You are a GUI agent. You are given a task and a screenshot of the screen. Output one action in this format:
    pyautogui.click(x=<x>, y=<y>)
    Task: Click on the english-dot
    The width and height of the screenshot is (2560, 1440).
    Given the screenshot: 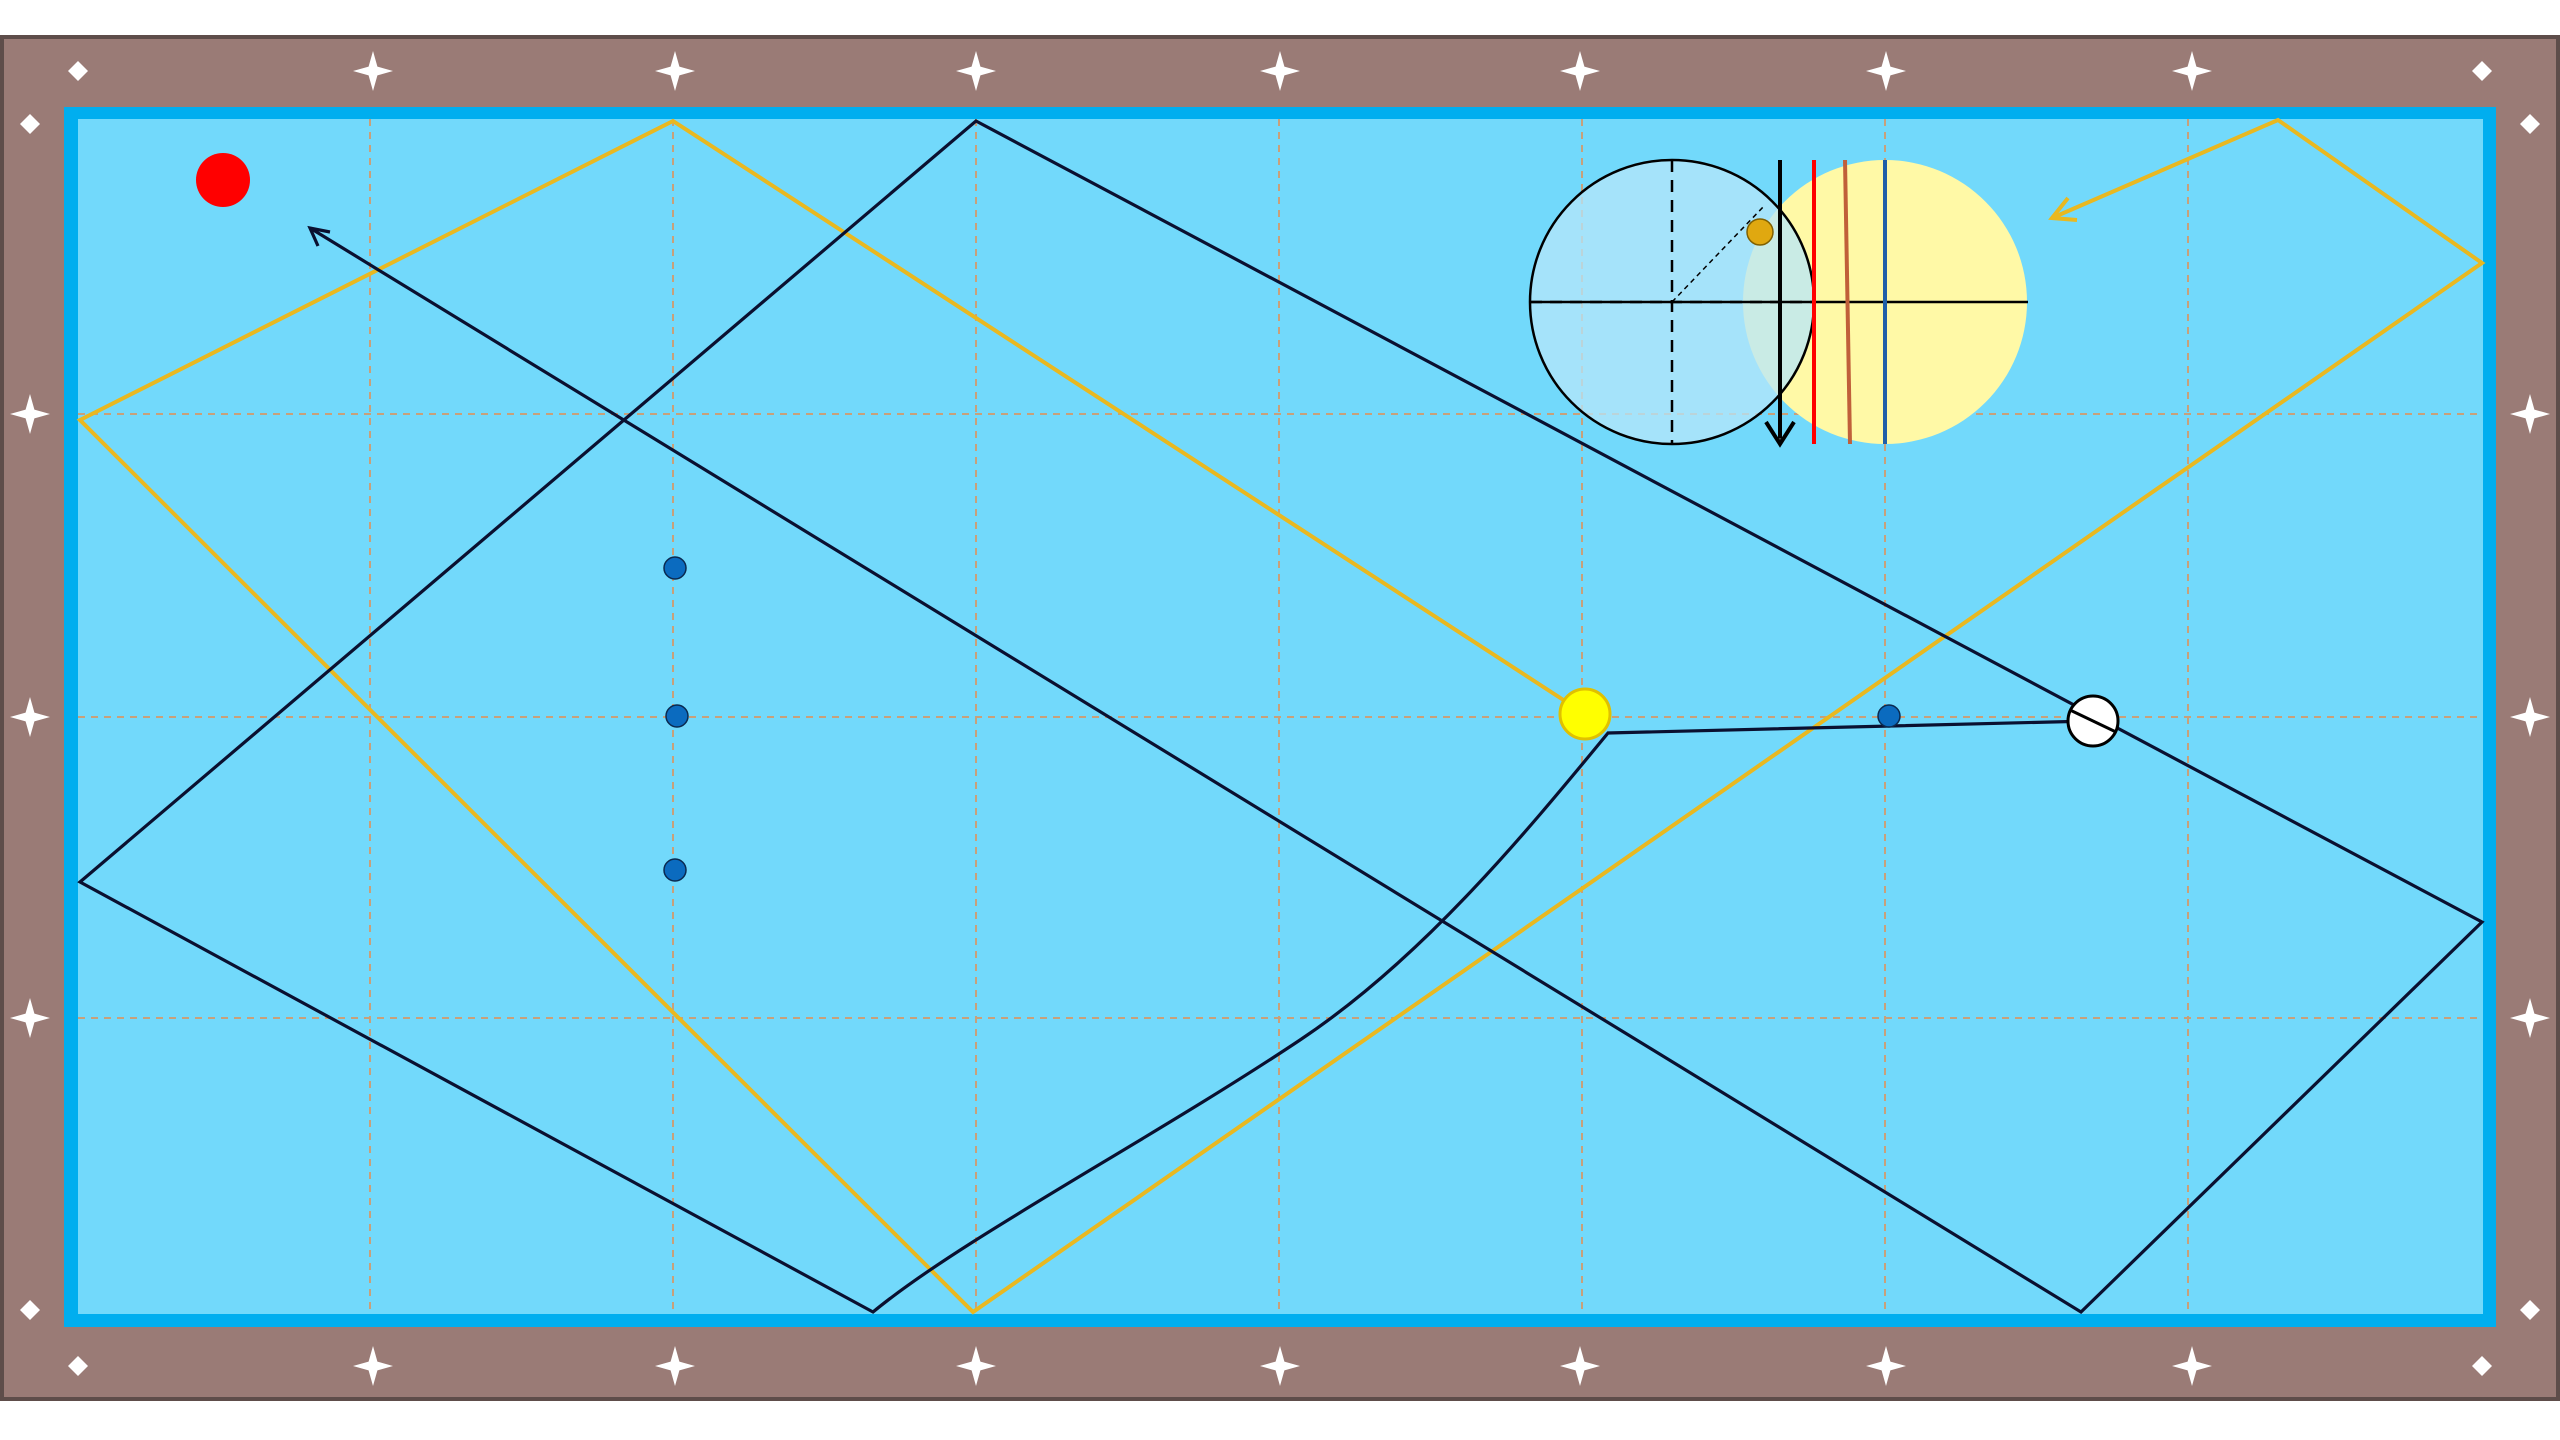 What is the action you would take?
    pyautogui.click(x=1760, y=232)
    